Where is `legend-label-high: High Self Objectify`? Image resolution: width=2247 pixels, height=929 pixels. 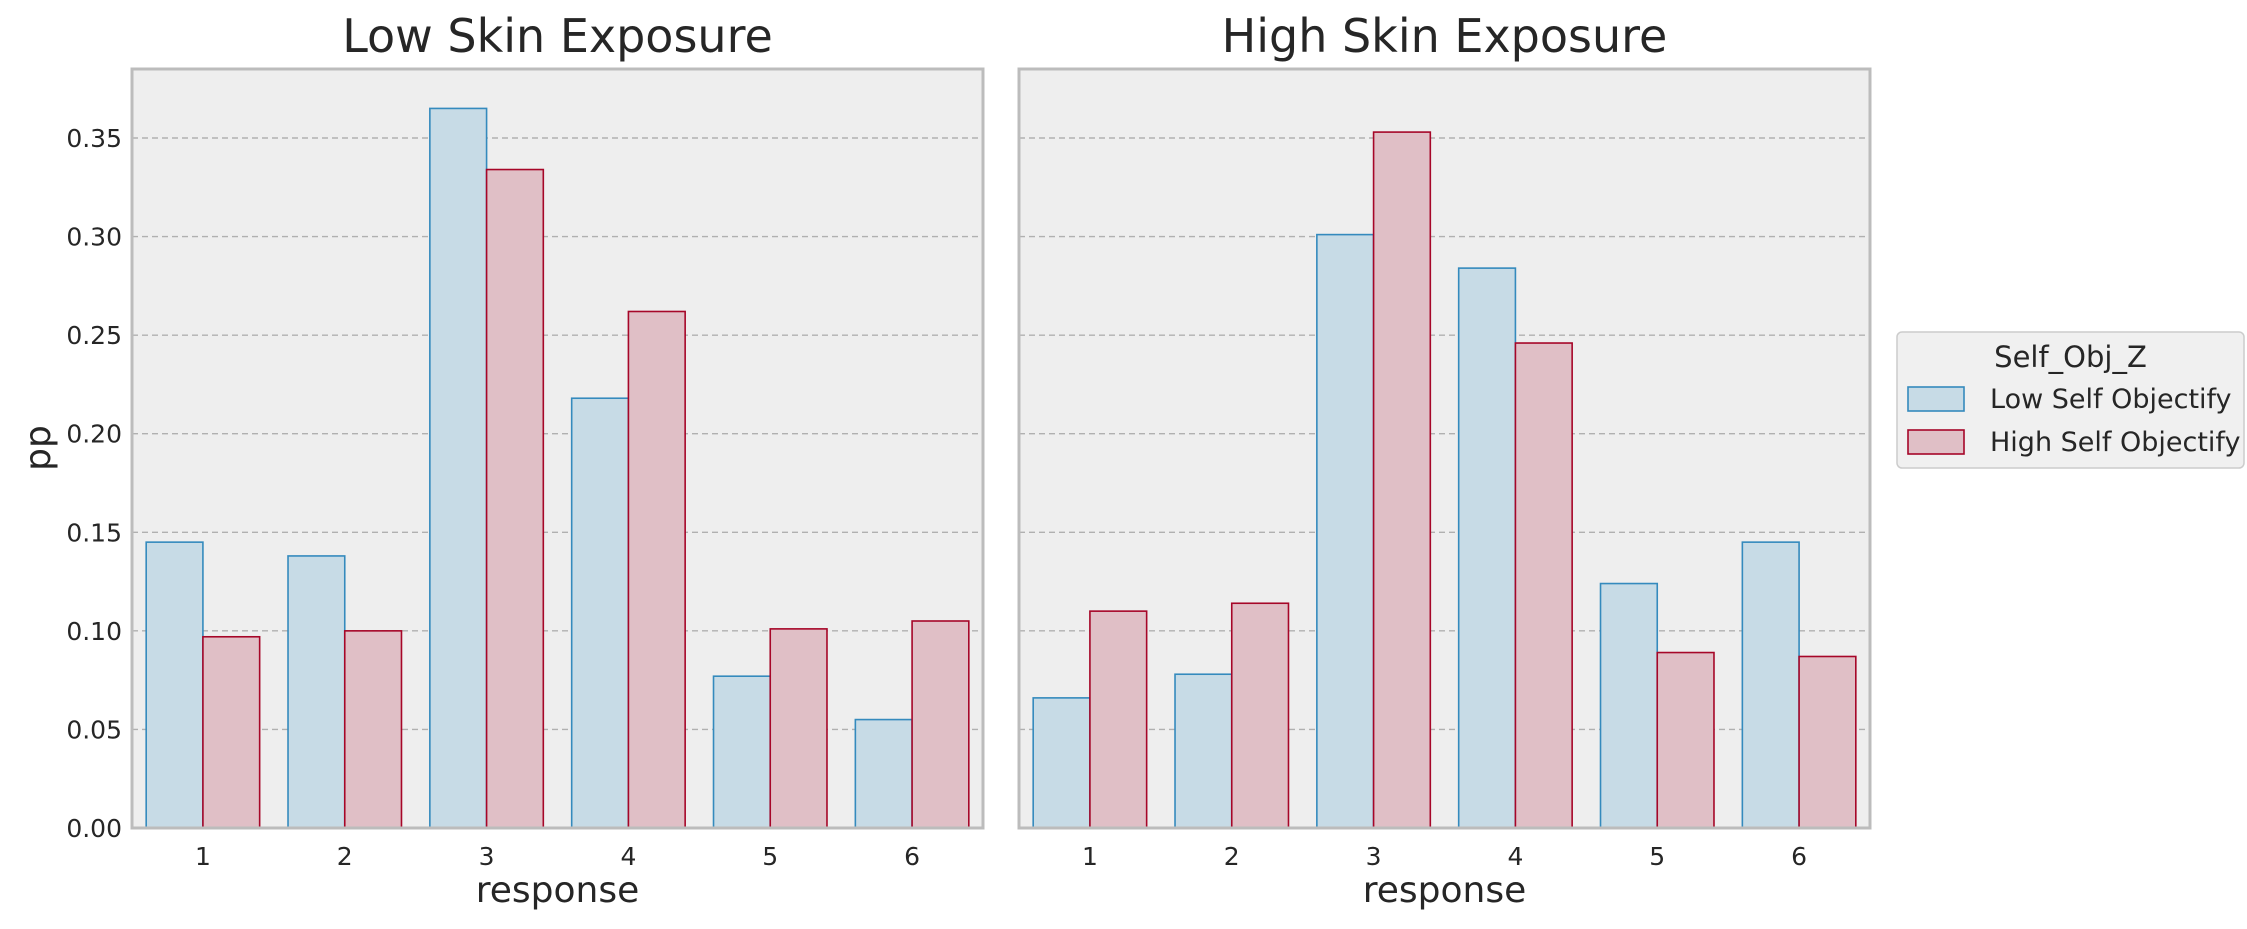 legend-label-high: High Self Objectify is located at coordinates (2115, 442).